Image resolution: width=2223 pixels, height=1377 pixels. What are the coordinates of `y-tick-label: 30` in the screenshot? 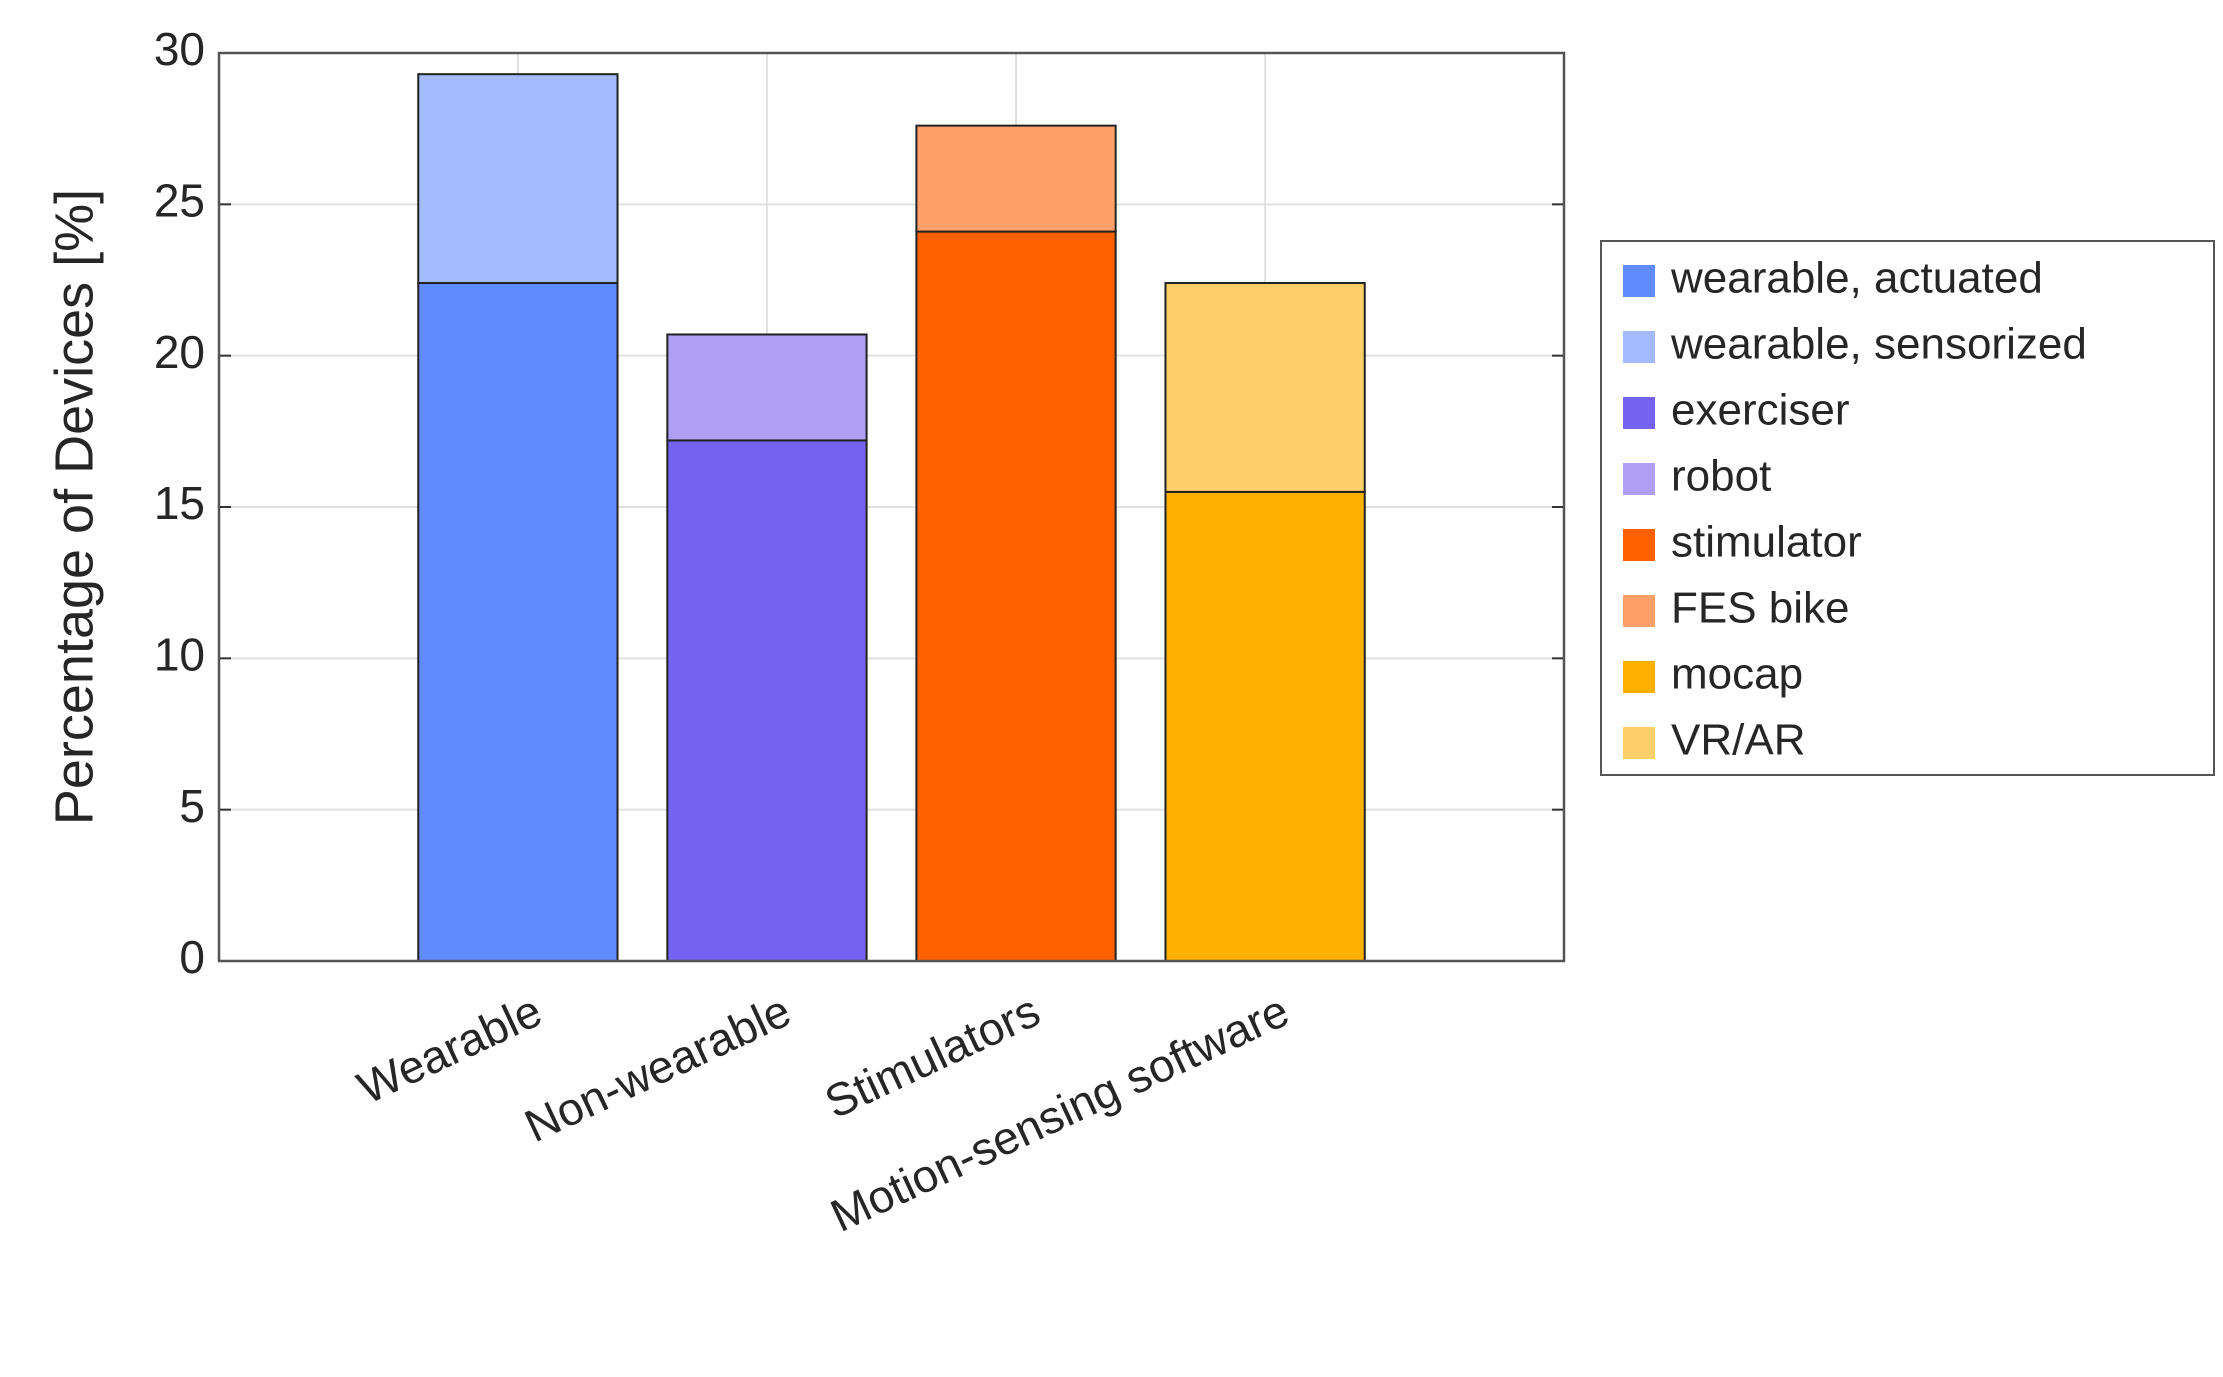 It's located at (179, 49).